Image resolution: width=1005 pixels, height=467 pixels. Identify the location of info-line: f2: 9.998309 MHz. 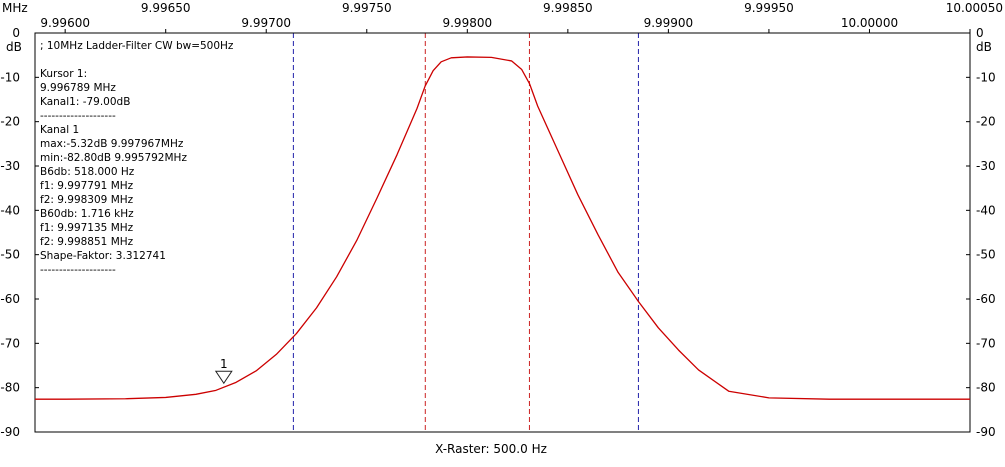
(87, 200).